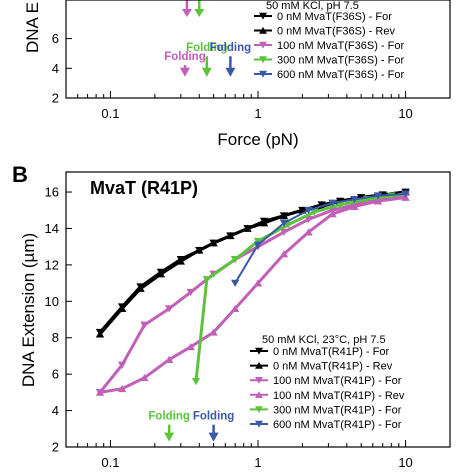  Describe the element at coordinates (336, 32) in the screenshot. I see `legend-entry-label: 0 nM MvaT(F36S) - Rev` at that location.